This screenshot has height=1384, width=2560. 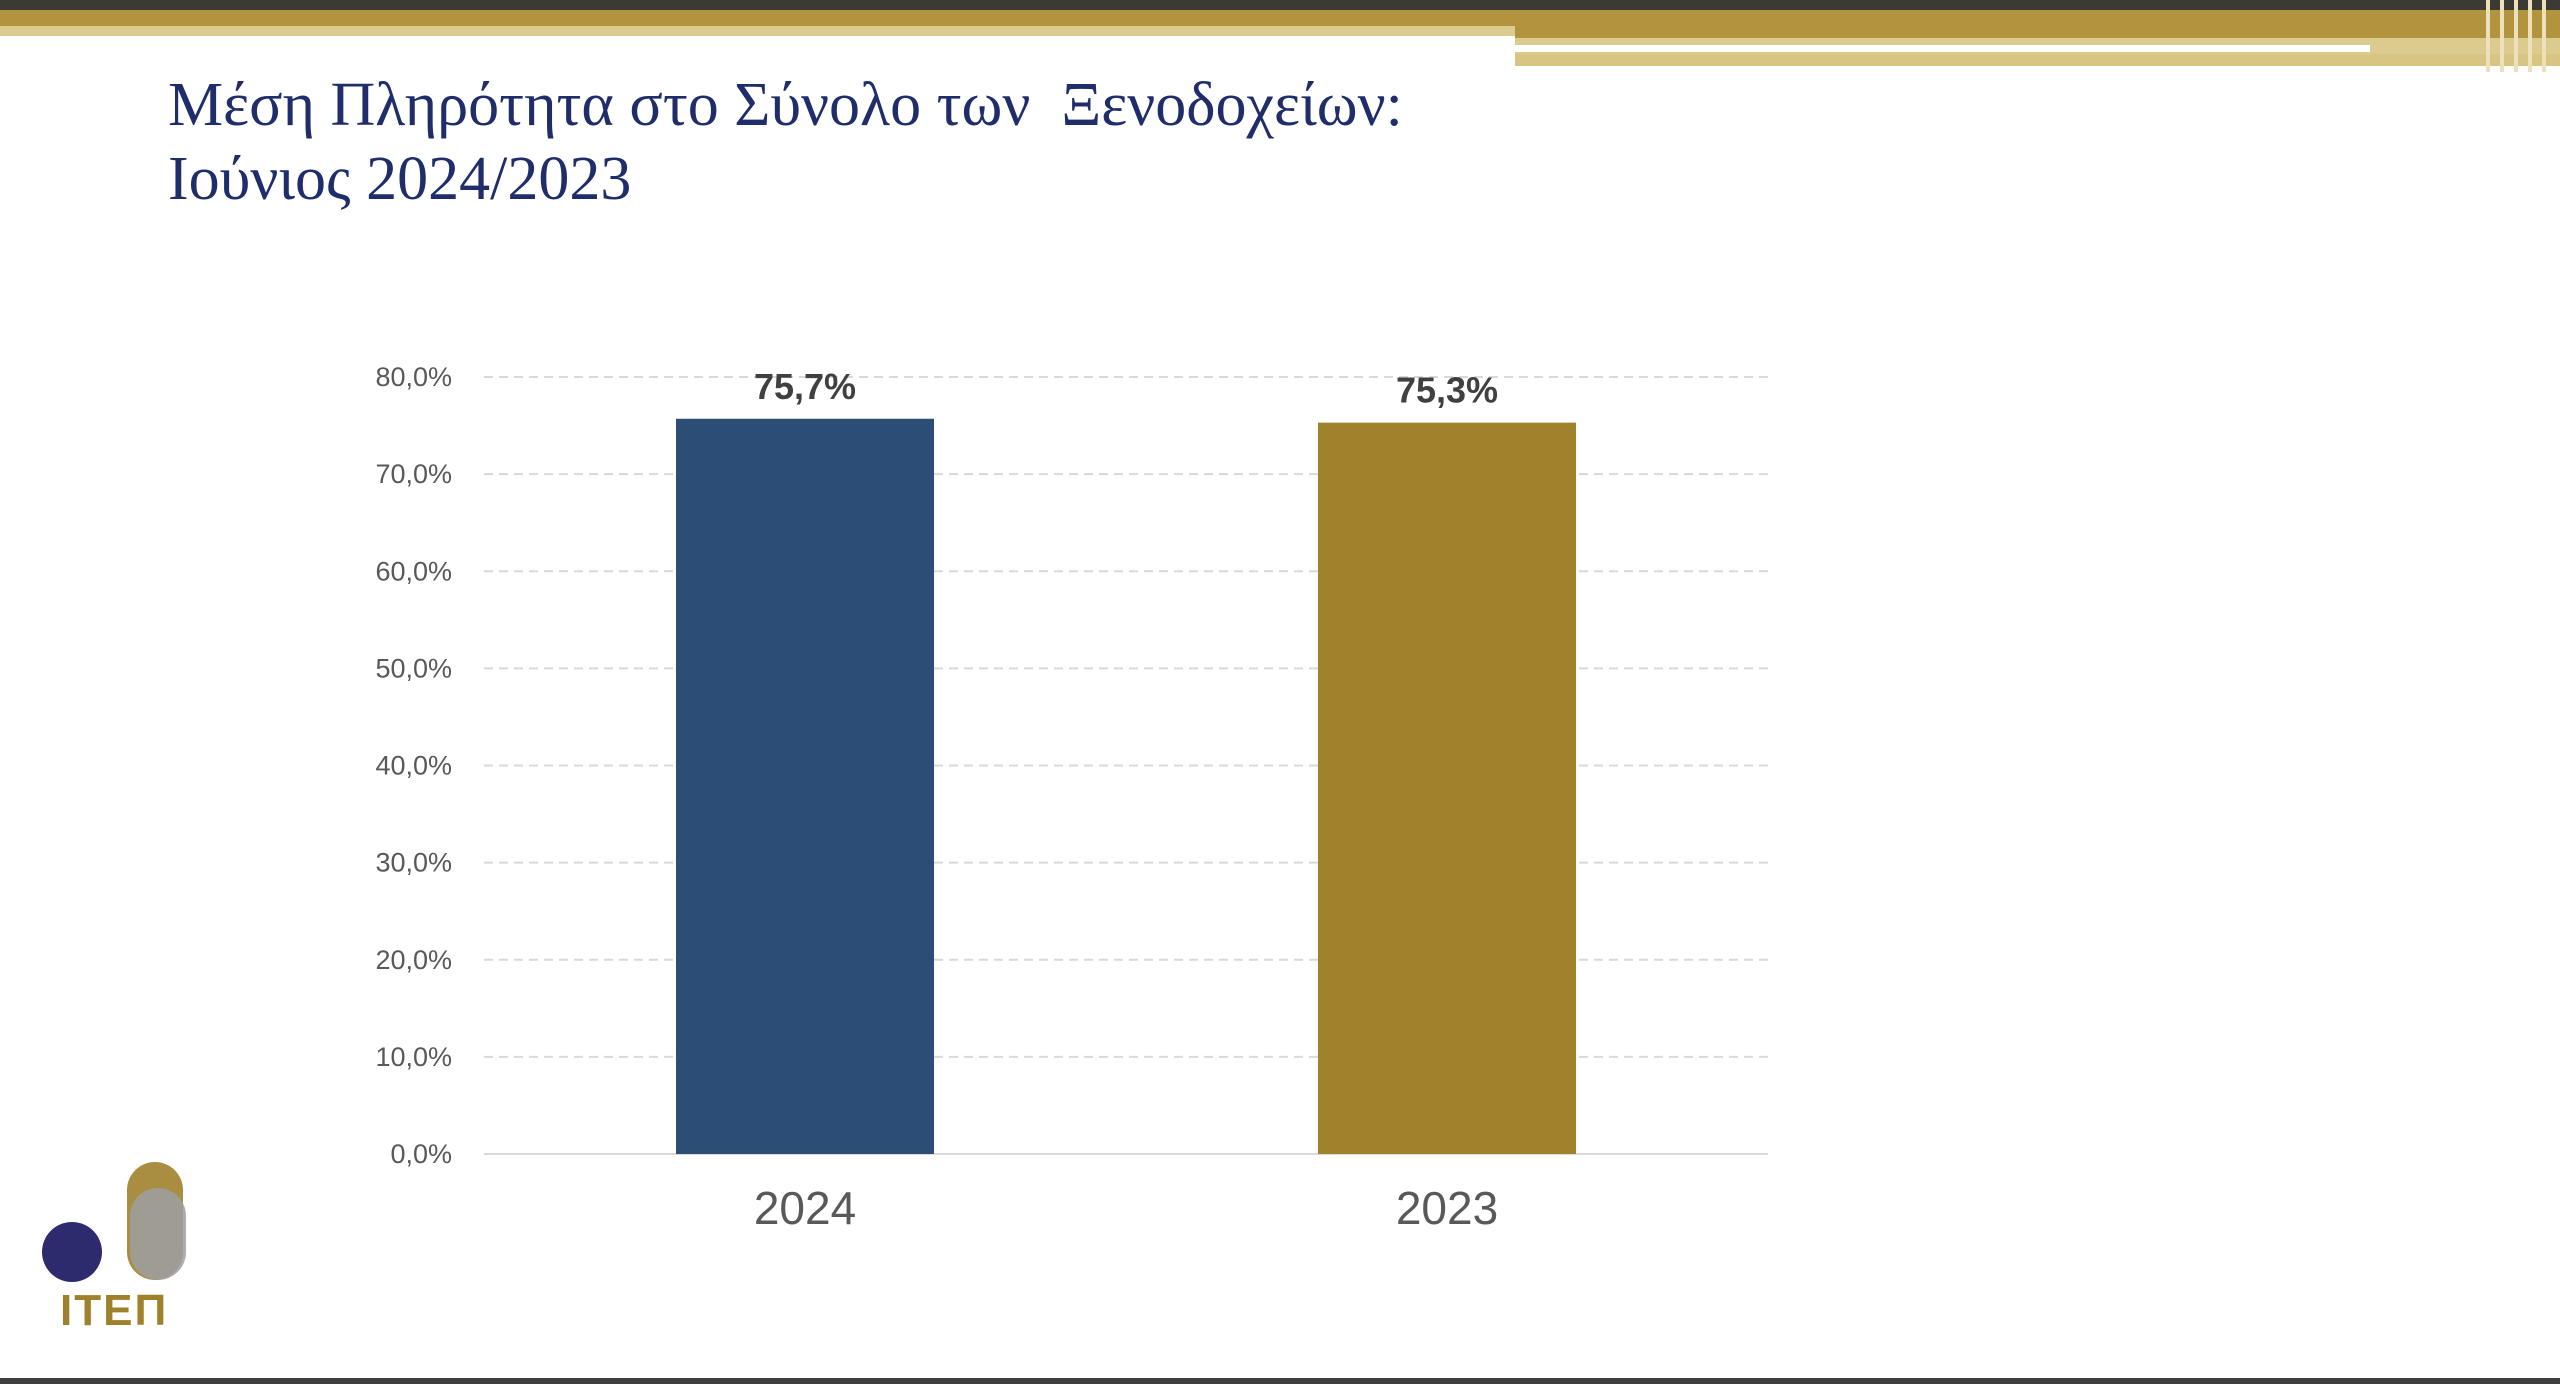 I want to click on header-bar-white-gap-lower, so click(x=2312, y=68).